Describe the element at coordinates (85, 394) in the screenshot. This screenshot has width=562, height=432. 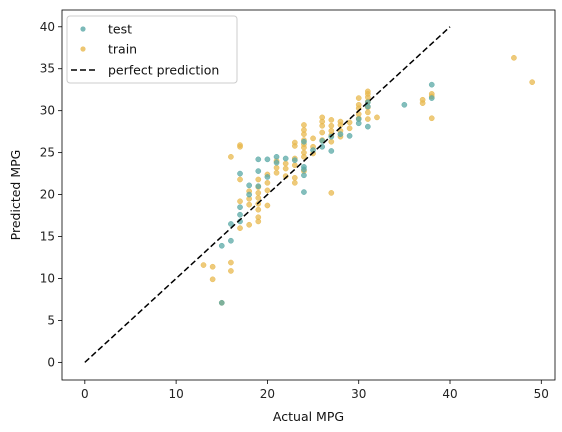
I see `x-tick-label: 0` at that location.